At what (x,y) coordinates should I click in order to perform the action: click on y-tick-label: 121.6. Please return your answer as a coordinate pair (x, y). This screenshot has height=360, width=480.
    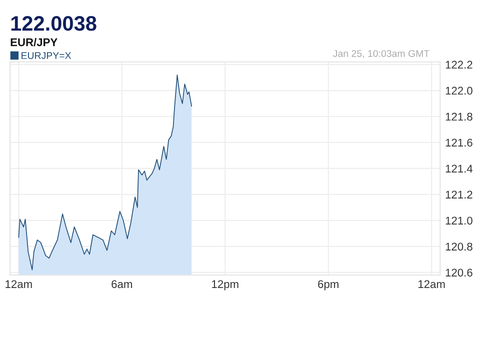
    Looking at the image, I should click on (459, 142).